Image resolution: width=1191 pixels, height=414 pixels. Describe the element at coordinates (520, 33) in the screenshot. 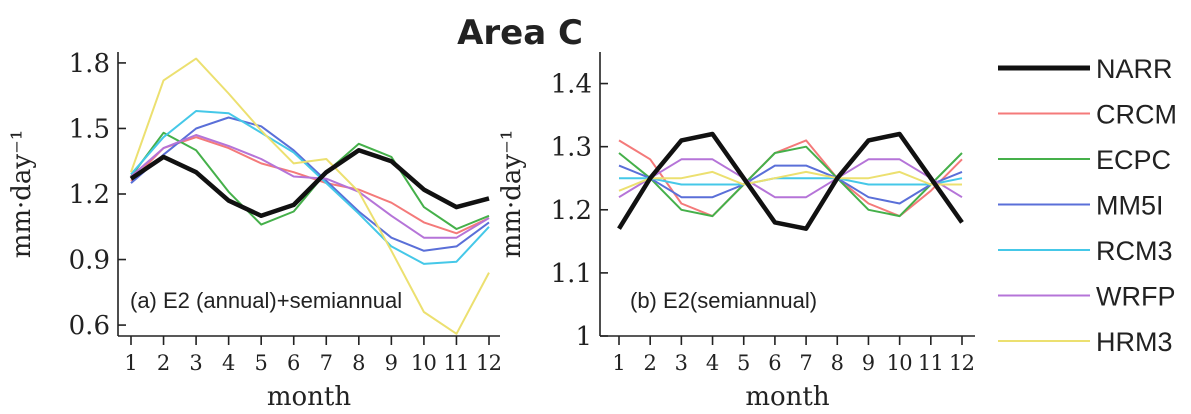

I see `chart-title: Area C` at that location.